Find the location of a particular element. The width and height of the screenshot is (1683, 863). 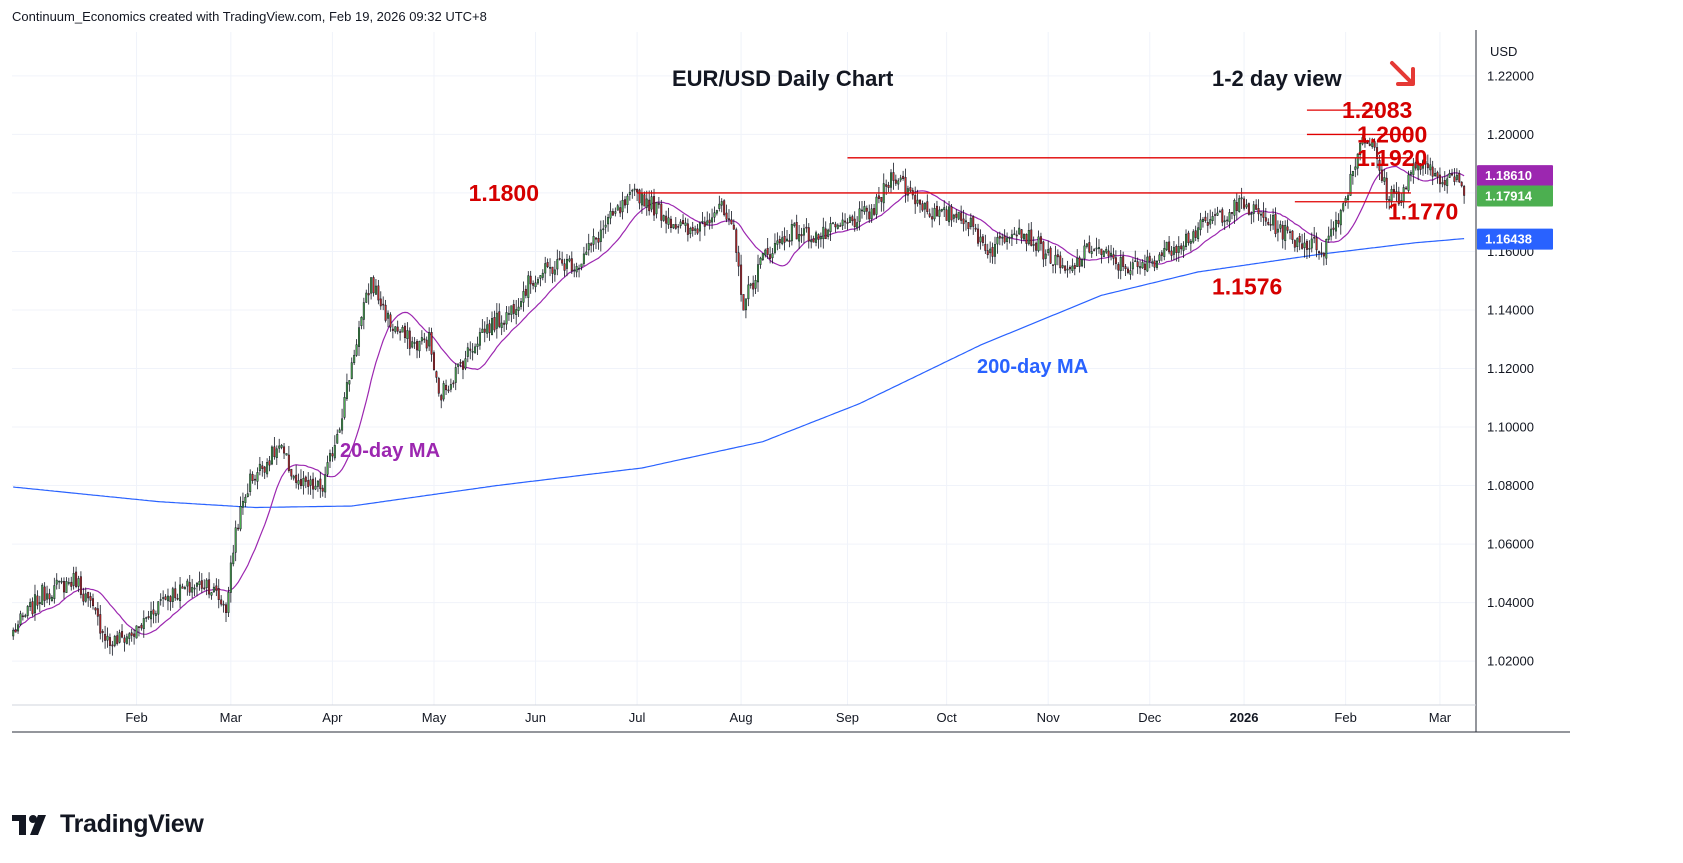

y-tick-label: 1.06000 is located at coordinates (1510, 544).